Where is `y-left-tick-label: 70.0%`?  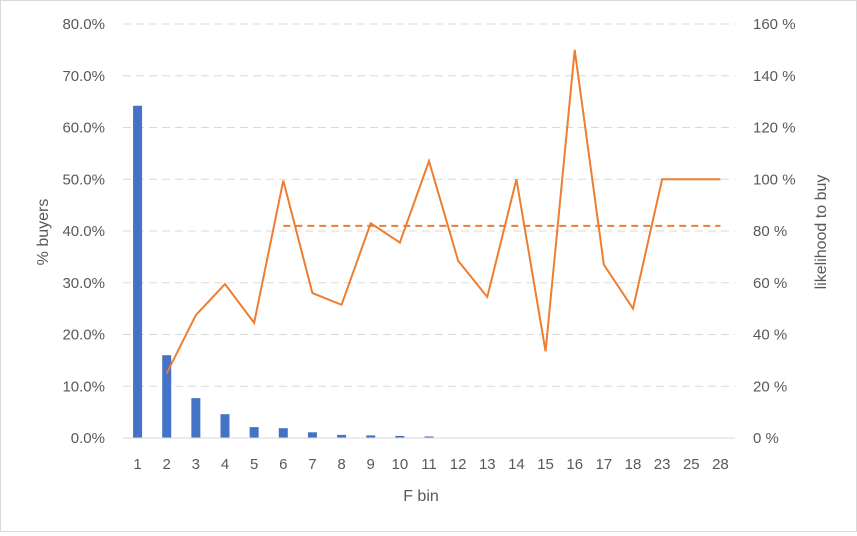
y-left-tick-label: 70.0% is located at coordinates (83, 76).